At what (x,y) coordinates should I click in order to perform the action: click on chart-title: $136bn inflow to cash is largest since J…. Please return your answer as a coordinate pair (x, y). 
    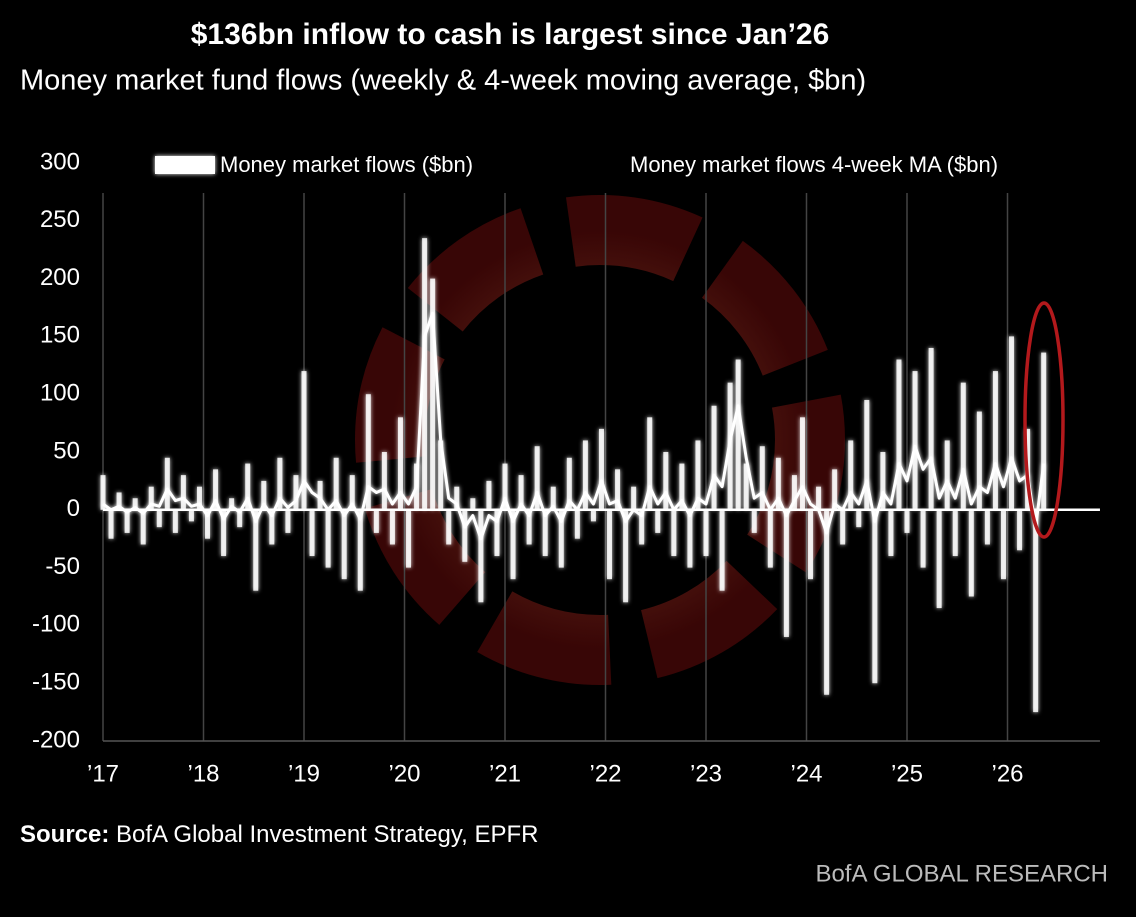
    Looking at the image, I should click on (510, 34).